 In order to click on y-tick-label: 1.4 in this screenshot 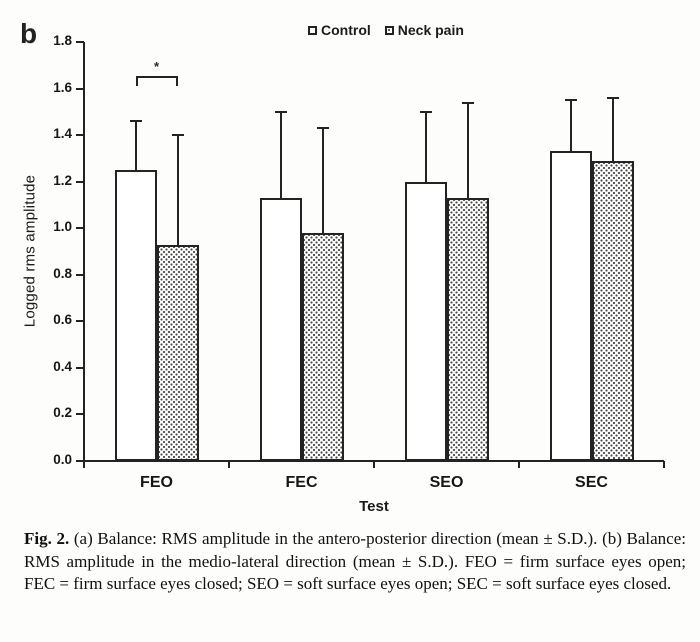, I will do `click(62, 134)`.